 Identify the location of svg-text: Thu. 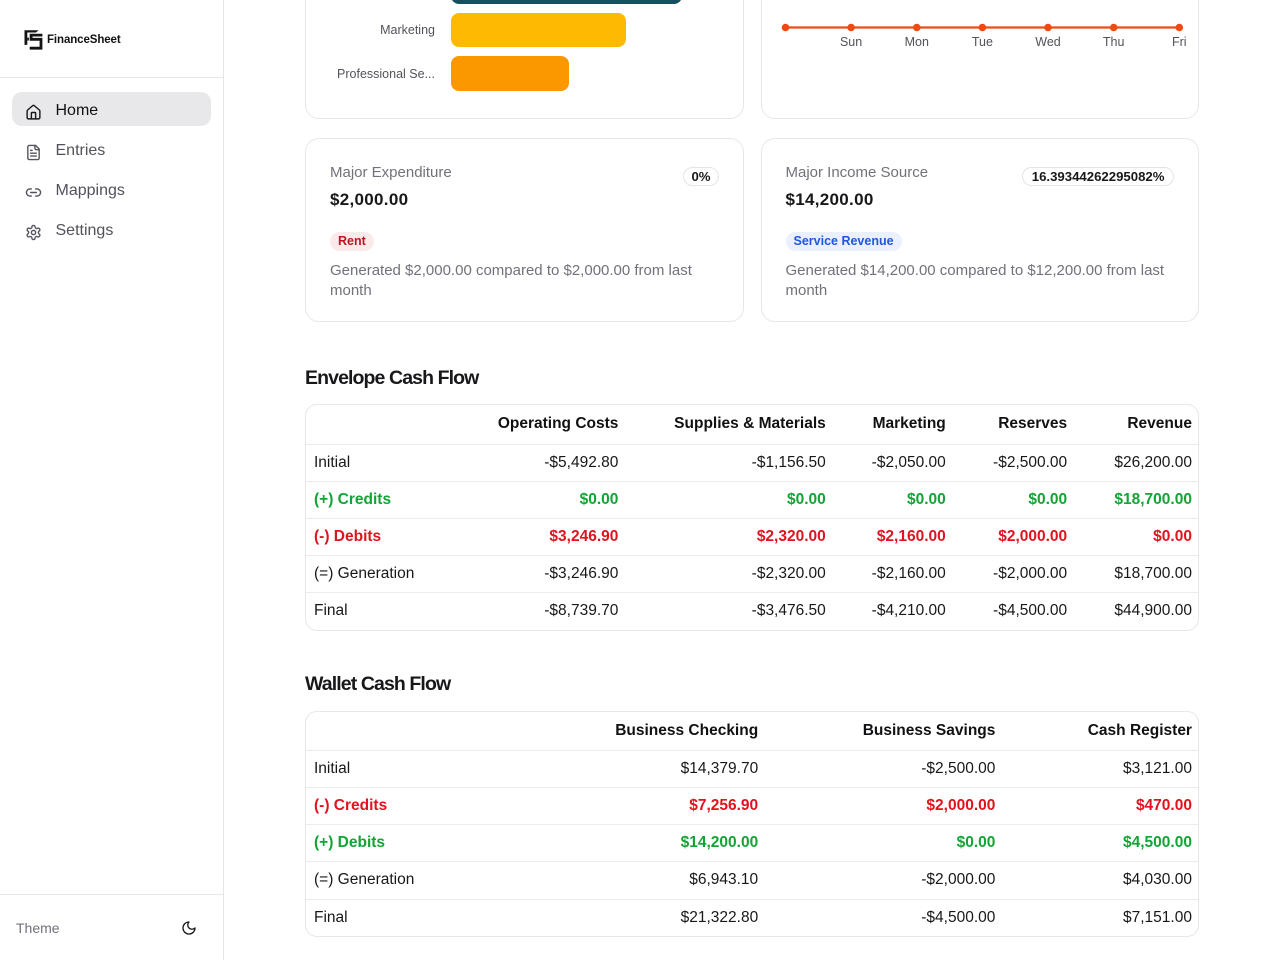
(1113, 42).